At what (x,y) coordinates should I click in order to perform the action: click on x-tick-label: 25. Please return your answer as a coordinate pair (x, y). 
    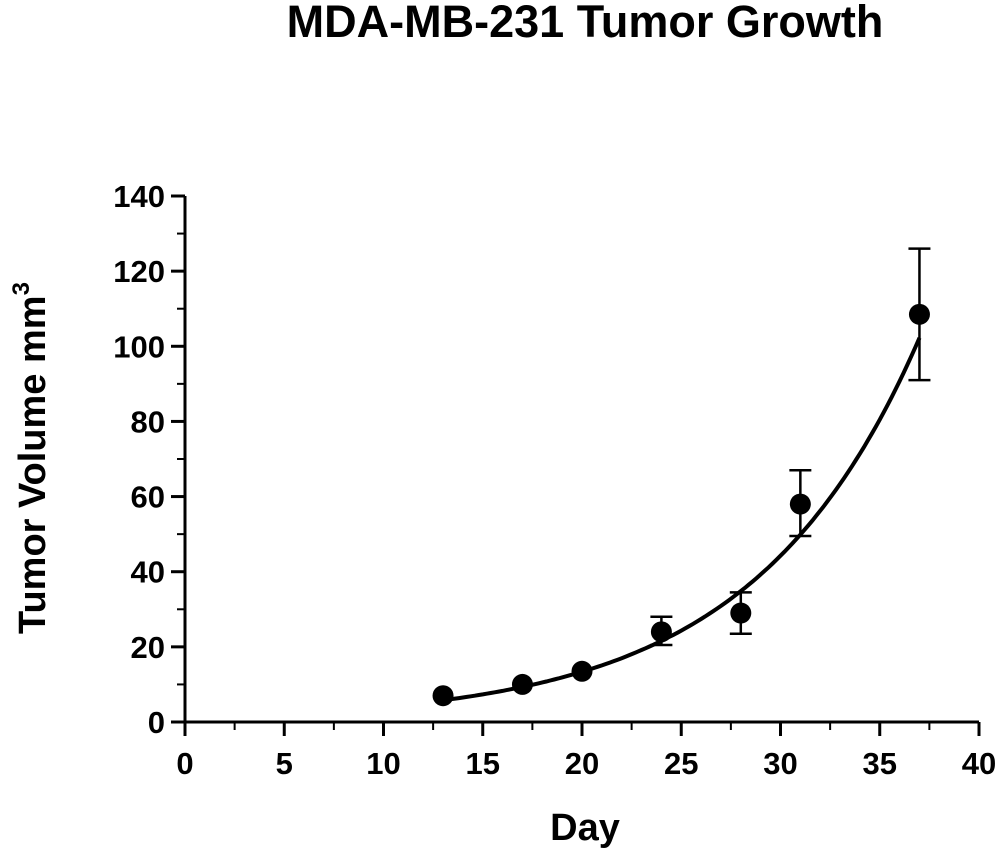
    Looking at the image, I should click on (681, 763).